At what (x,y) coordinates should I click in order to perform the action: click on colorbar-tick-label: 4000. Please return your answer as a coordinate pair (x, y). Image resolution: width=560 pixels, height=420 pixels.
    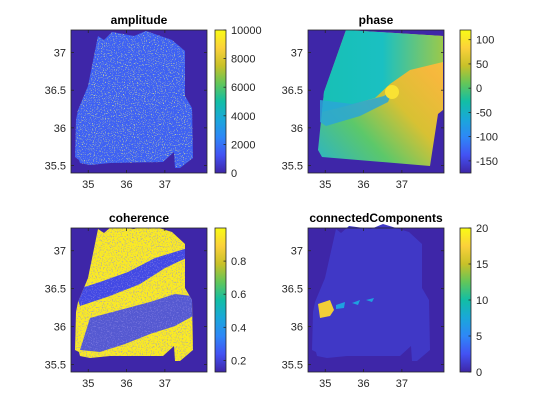
    Looking at the image, I should click on (243, 117).